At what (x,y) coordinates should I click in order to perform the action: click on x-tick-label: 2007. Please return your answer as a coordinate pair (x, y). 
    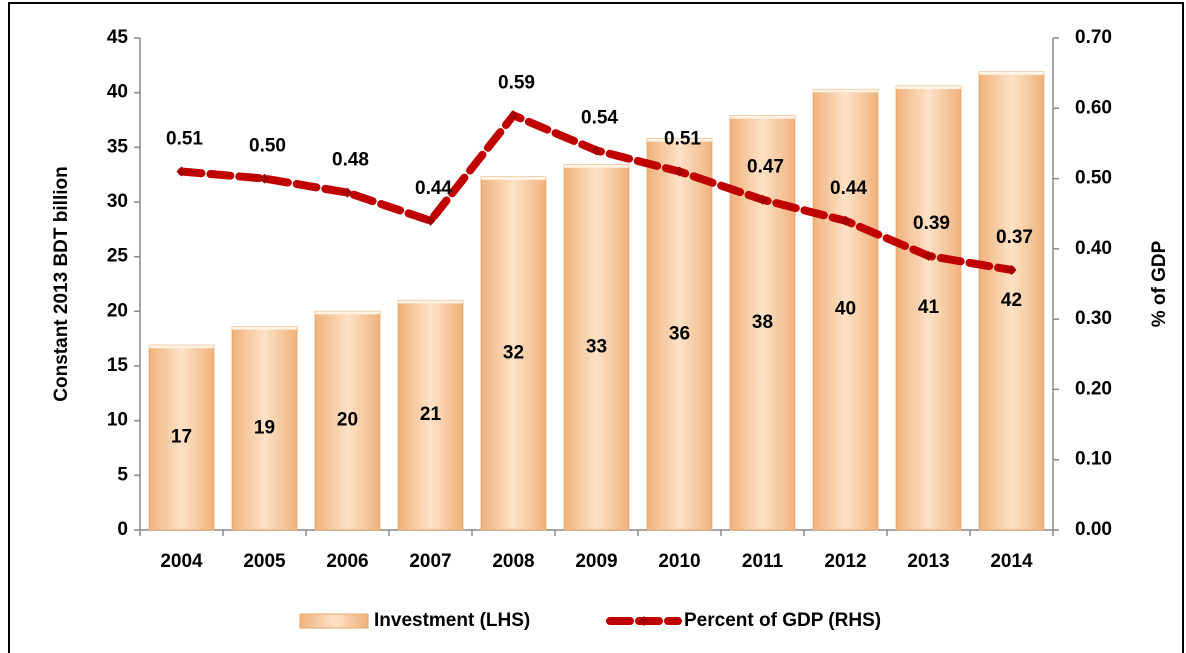
    Looking at the image, I should click on (430, 561).